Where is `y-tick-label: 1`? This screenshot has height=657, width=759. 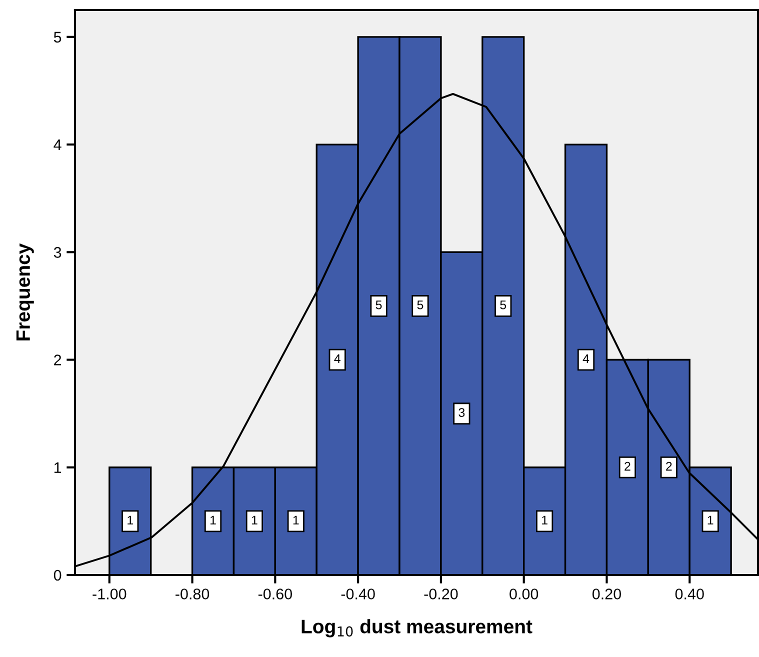
y-tick-label: 1 is located at coordinates (58, 467).